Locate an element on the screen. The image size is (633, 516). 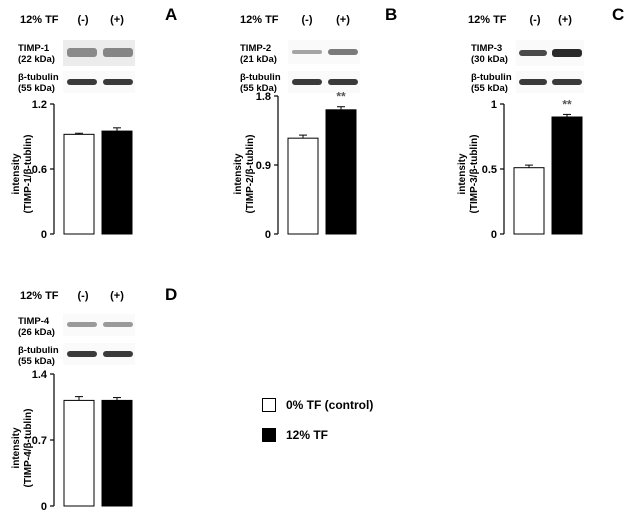
panel-letter: A is located at coordinates (171, 14).